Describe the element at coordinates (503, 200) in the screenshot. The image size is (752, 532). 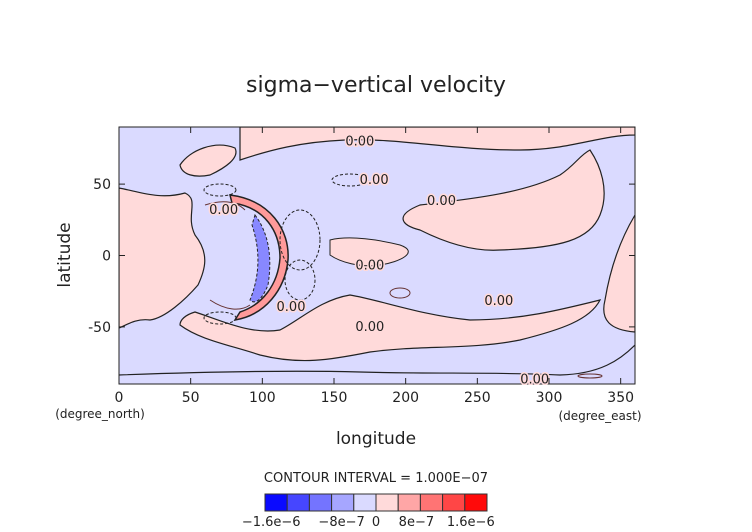
I see `positive-region-east` at that location.